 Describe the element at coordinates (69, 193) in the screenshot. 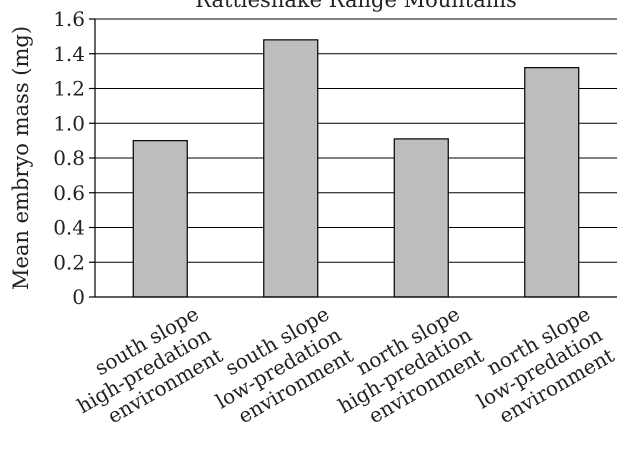

I see `y-tick-label-3: 0.6` at that location.